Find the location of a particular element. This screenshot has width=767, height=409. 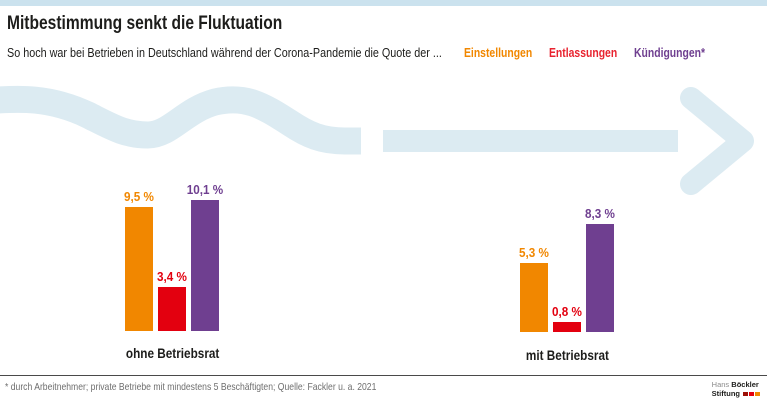

top-accent-bar is located at coordinates (383, 3).